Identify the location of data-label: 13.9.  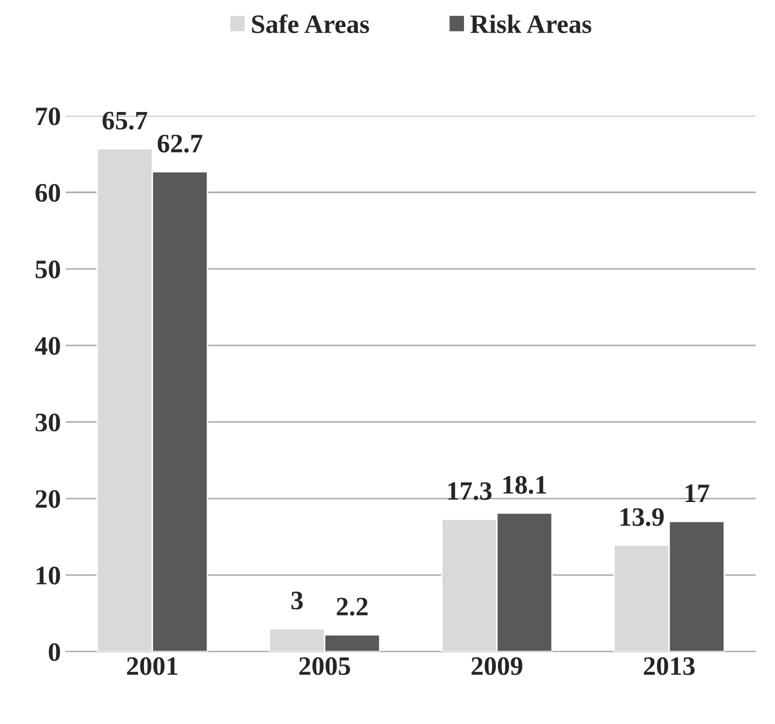
(642, 517).